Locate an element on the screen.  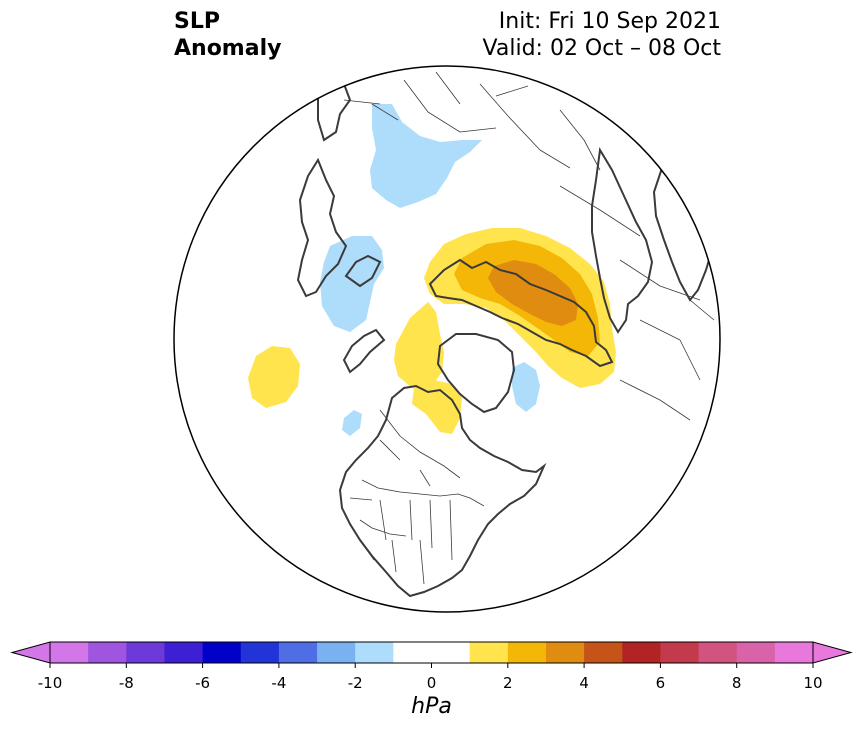
map-title: SLP Anomaly is located at coordinates (227, 35).